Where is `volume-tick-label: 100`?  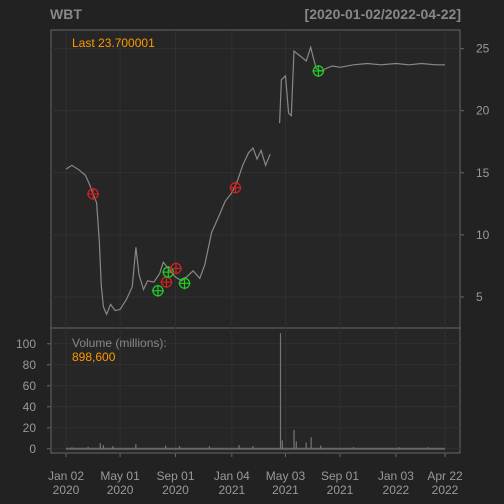
volume-tick-label: 100 is located at coordinates (26, 344).